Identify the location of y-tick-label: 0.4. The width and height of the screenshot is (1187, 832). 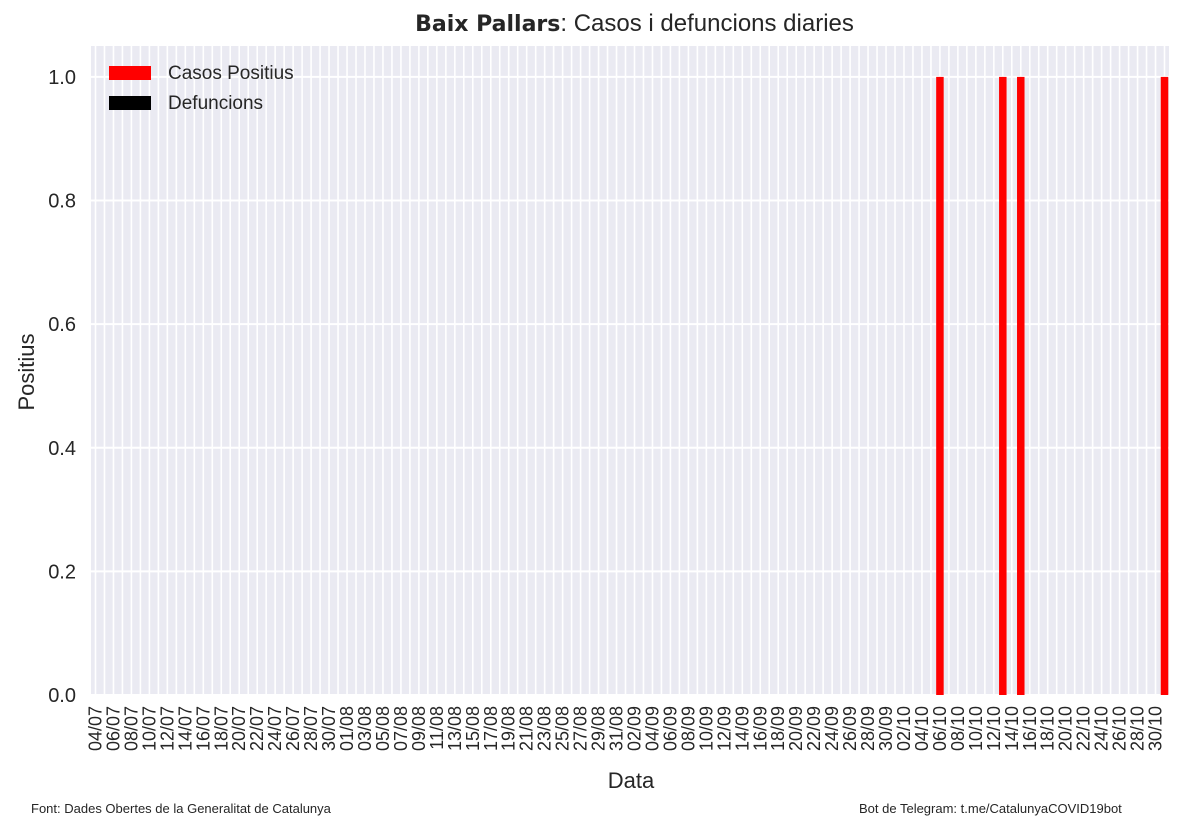
(62, 449).